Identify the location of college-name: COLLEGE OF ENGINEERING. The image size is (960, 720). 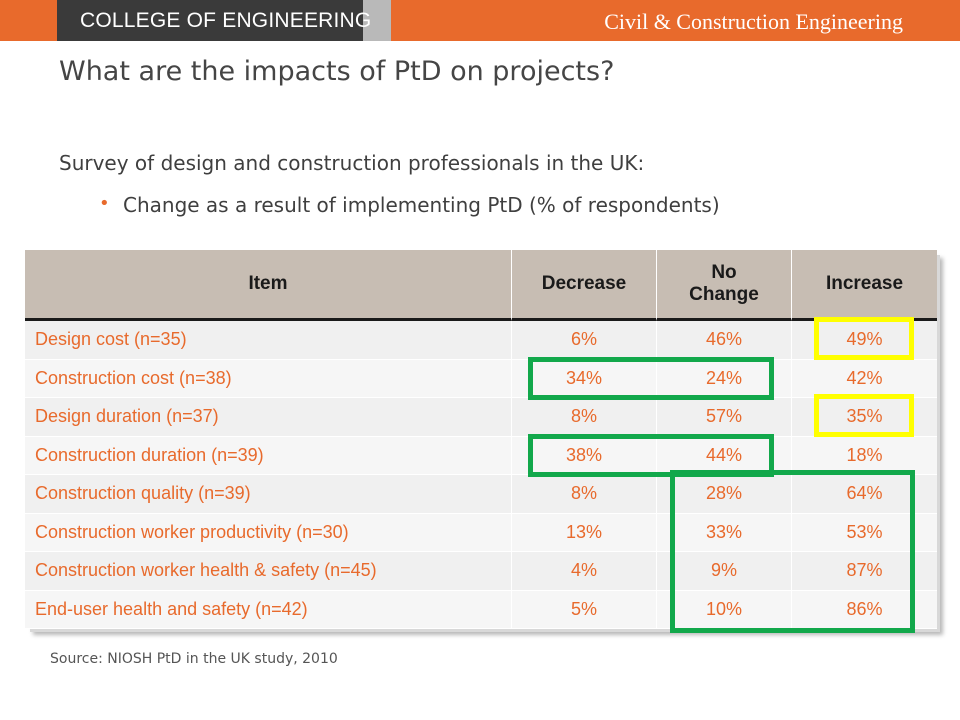
(226, 20).